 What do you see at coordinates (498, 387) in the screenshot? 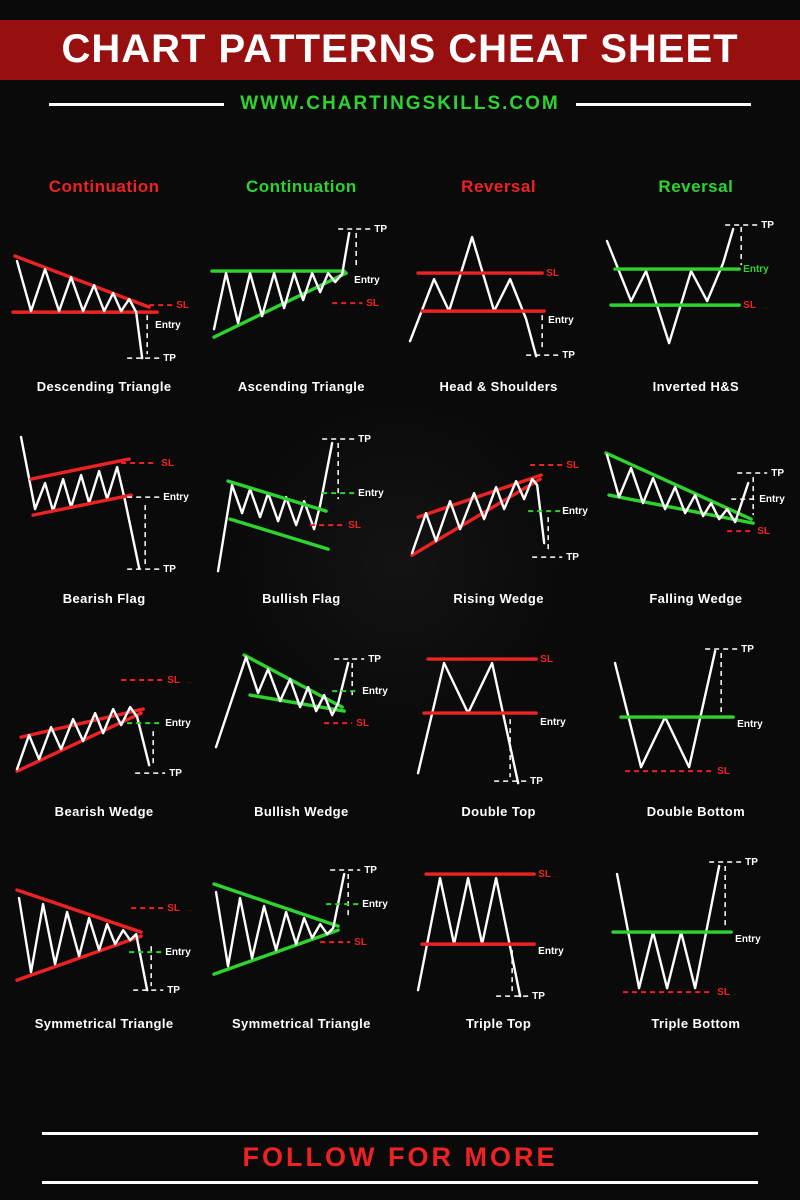
I see `pattern-name: Head & Shoulders` at bounding box center [498, 387].